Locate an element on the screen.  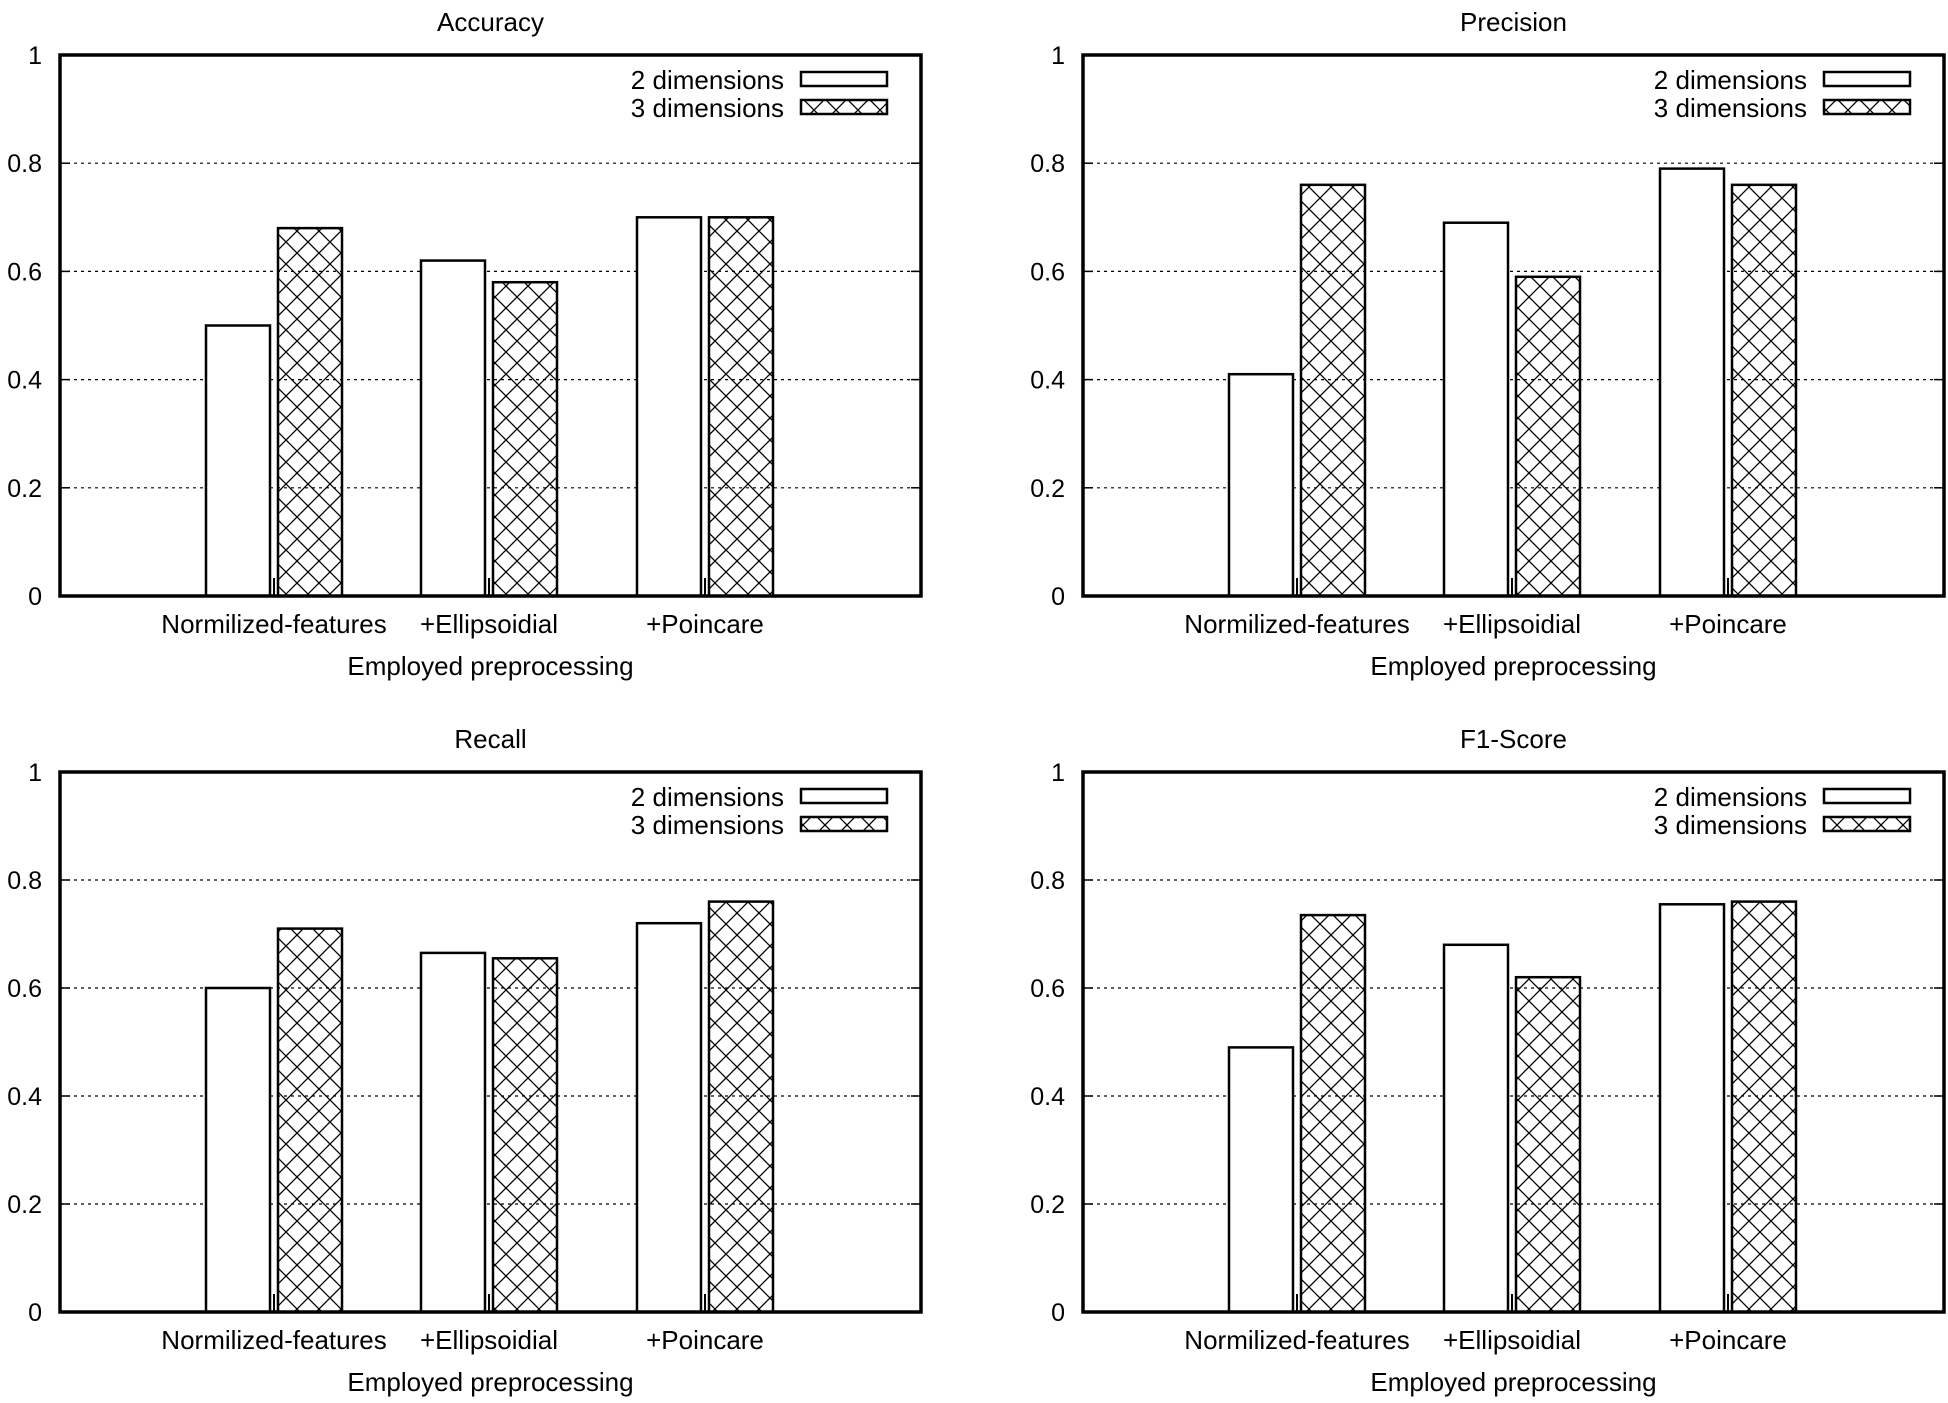
chart-title: Recall is located at coordinates (490, 739).